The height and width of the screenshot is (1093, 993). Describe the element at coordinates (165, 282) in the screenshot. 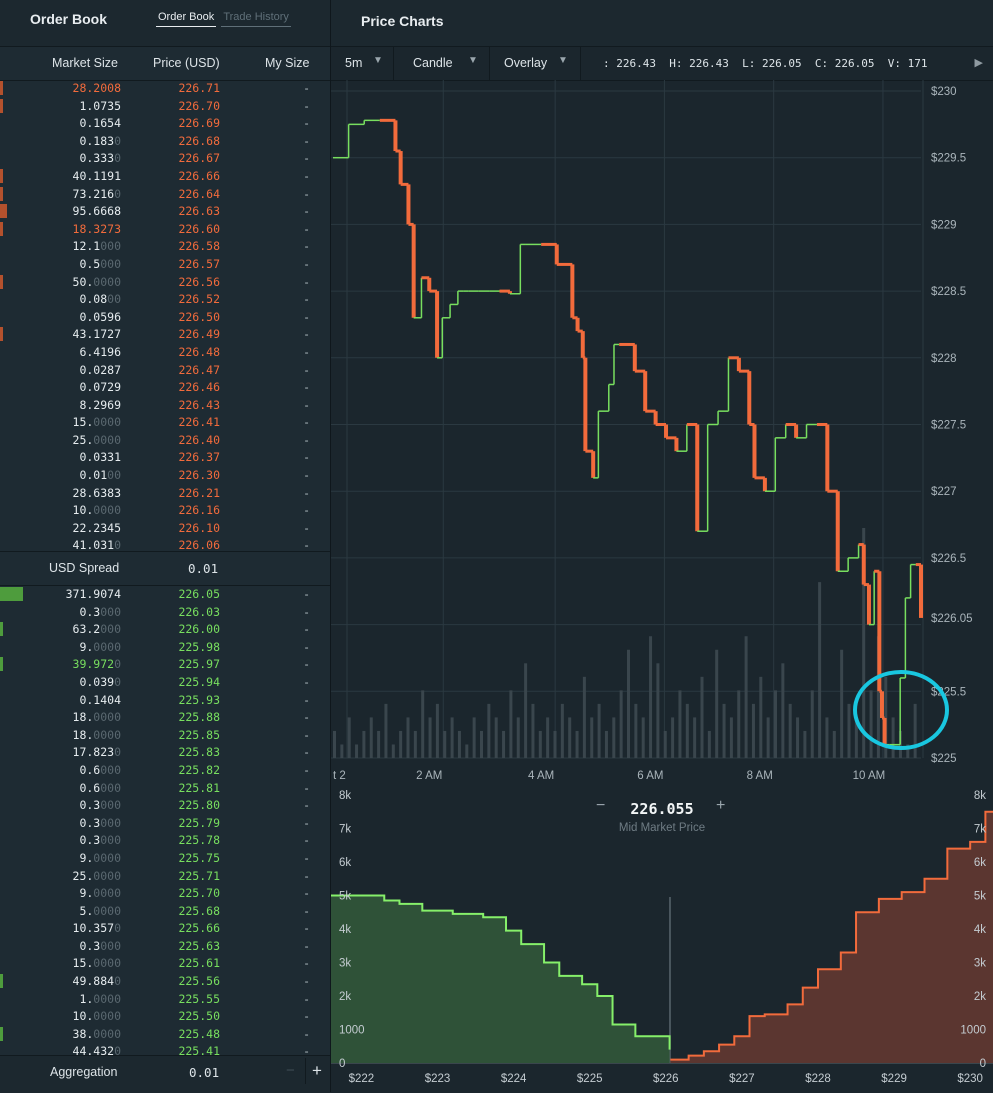

I see `ask-row: 50.0000 226.56 -` at that location.